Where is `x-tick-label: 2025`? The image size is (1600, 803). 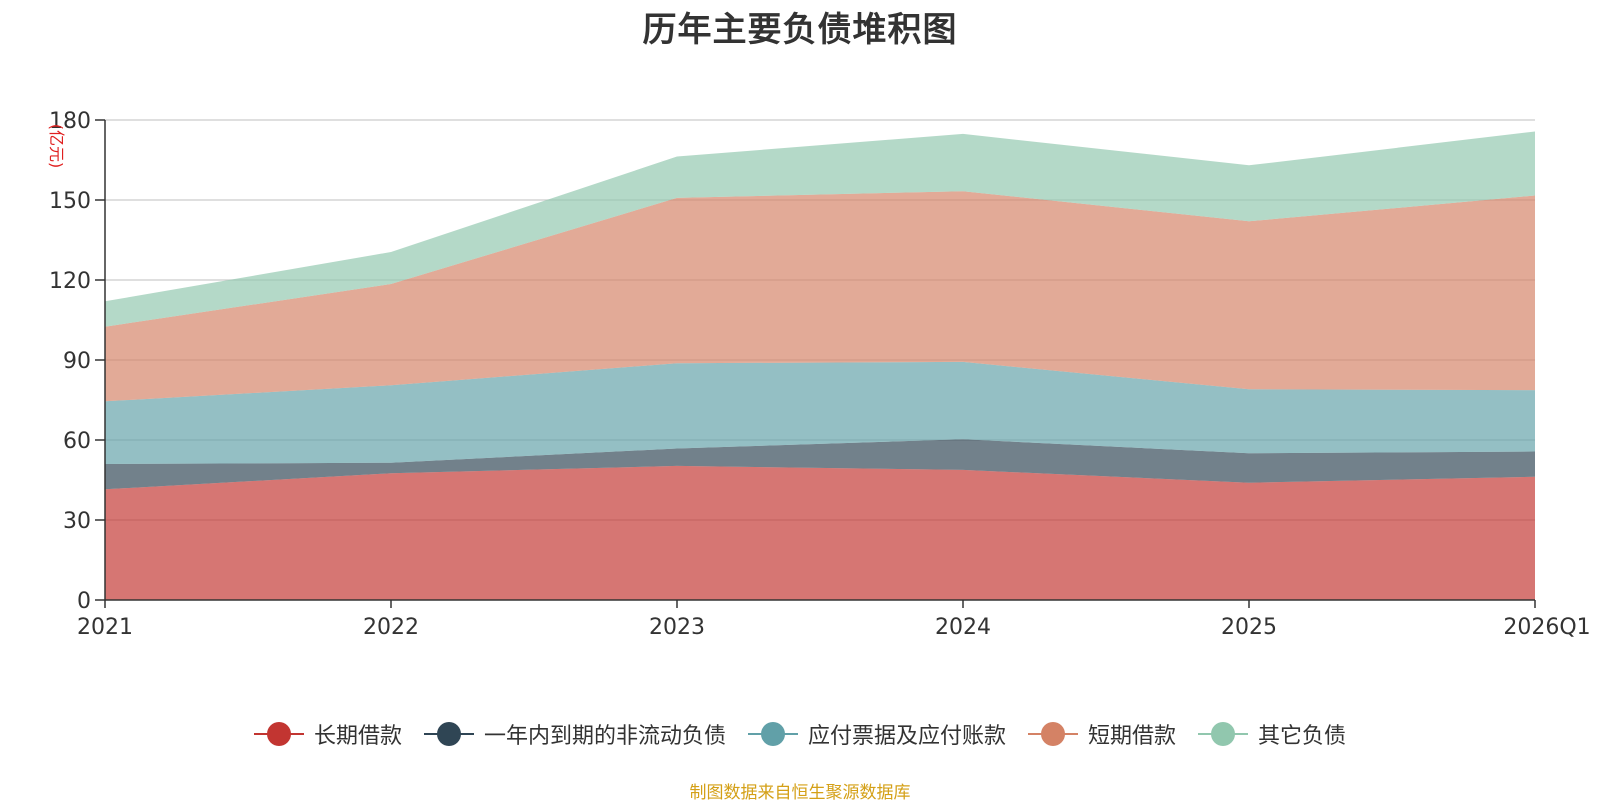
x-tick-label: 2025 is located at coordinates (1249, 627).